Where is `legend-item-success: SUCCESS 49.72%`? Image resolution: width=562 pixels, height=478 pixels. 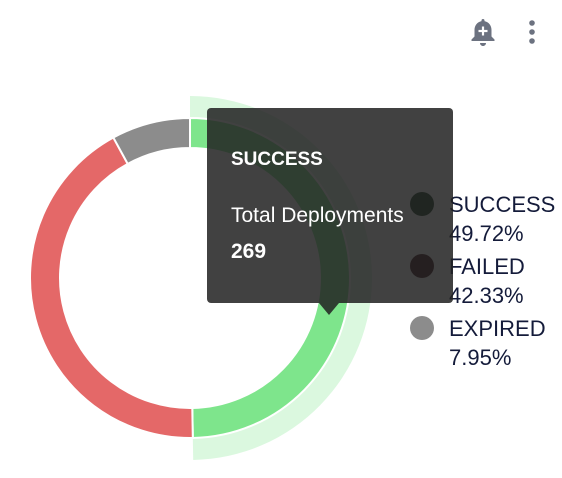 legend-item-success: SUCCESS 49.72% is located at coordinates (483, 221).